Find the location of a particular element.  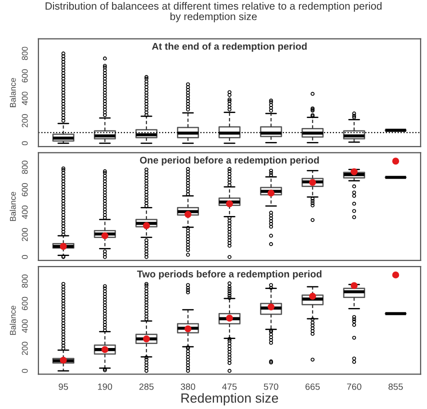

chart-title: Distribution of balancees at different times relative to a redemption period by redemption size is located at coordinates (214, 12).